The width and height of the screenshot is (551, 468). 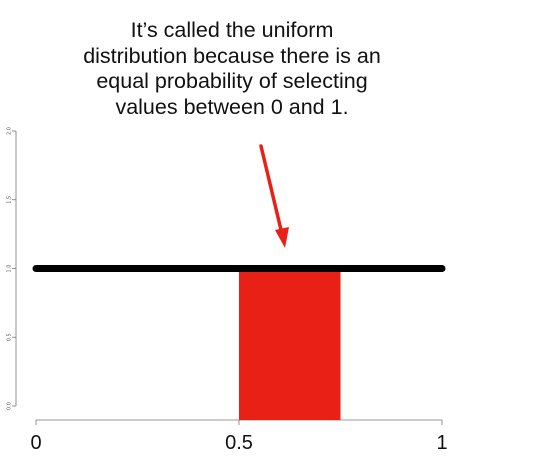 What do you see at coordinates (35, 443) in the screenshot?
I see `x-tick-label: 0` at bounding box center [35, 443].